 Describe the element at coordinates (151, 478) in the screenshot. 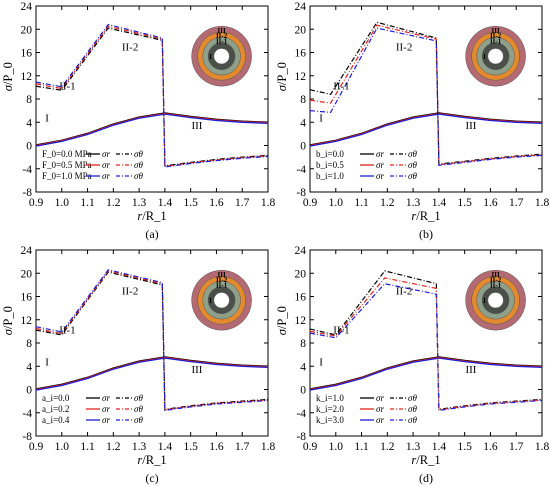

I see `panel-label: (c)` at that location.